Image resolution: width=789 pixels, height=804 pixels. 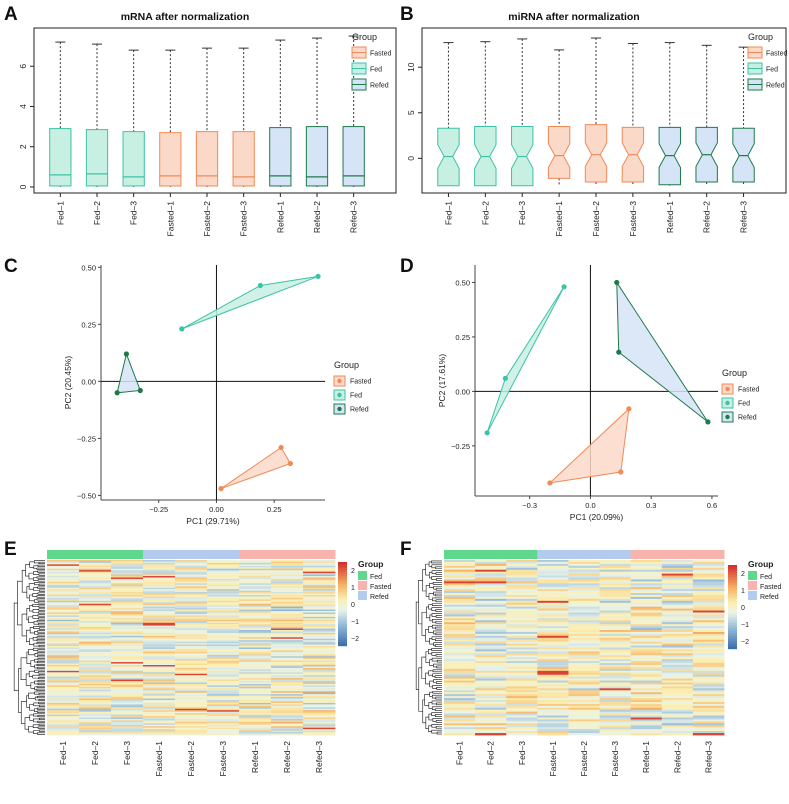 What do you see at coordinates (355, 622) in the screenshot?
I see `colorbar-tick-label: −1` at bounding box center [355, 622].